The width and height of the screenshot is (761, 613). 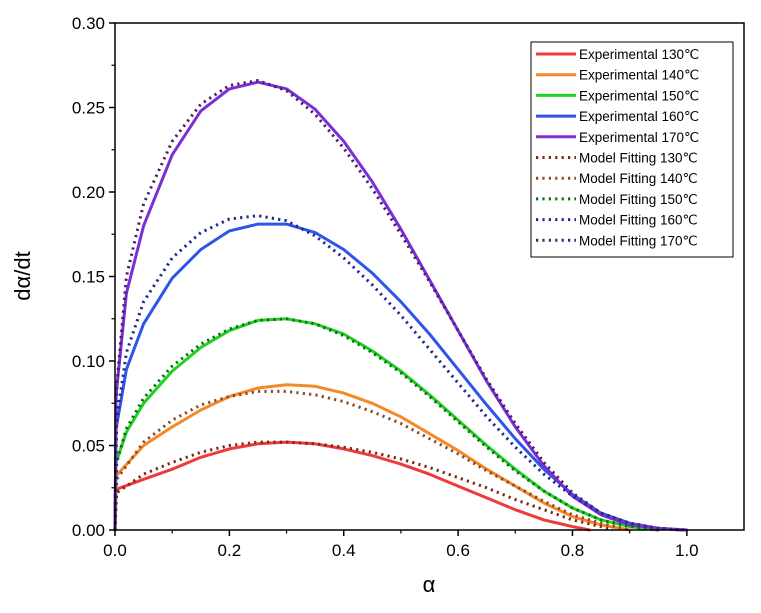 I want to click on legend-label-5: Model Fitting 130℃, so click(x=638, y=158).